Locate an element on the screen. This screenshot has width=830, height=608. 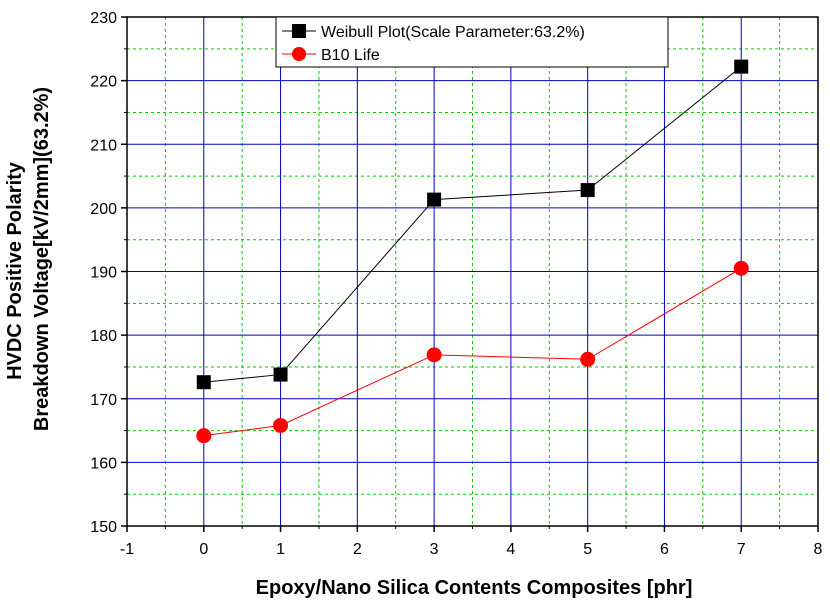
x-tick-label: -1 is located at coordinates (127, 549).